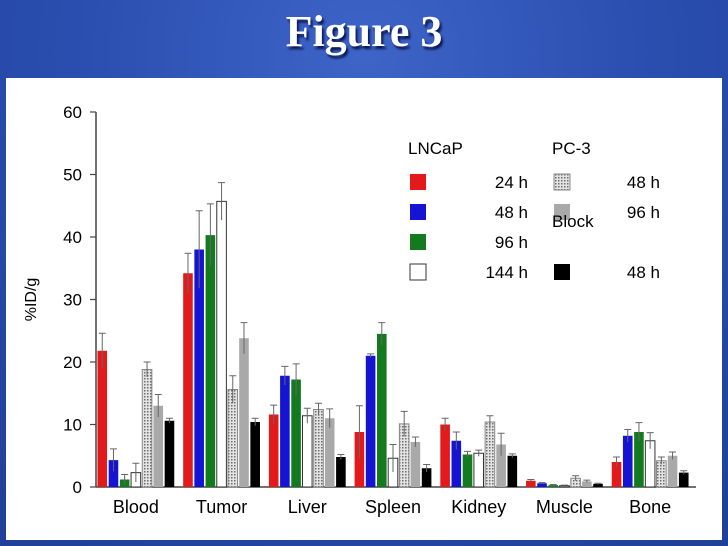 This screenshot has width=728, height=546. What do you see at coordinates (506, 272) in the screenshot?
I see `legend-entry-label: 144 h` at bounding box center [506, 272].